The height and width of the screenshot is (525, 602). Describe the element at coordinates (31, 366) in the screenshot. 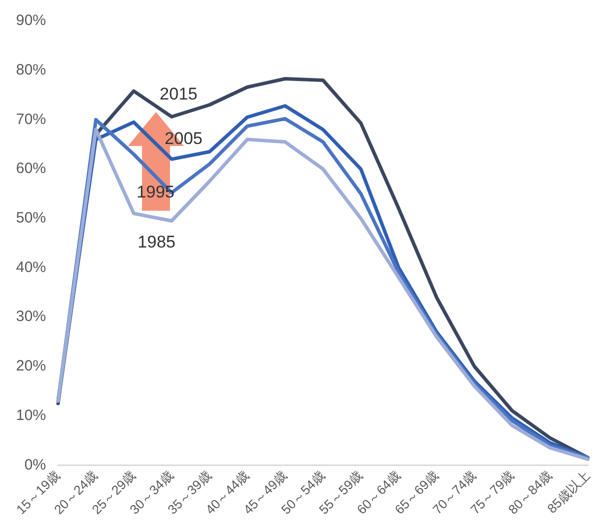

I see `y-tick-label: 20%` at that location.